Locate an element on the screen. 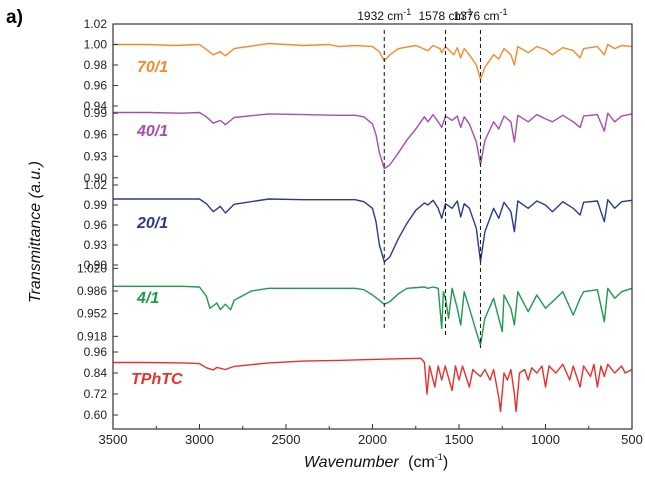 The height and width of the screenshot is (477, 645). series-label-4: TPhTC is located at coordinates (157, 379).